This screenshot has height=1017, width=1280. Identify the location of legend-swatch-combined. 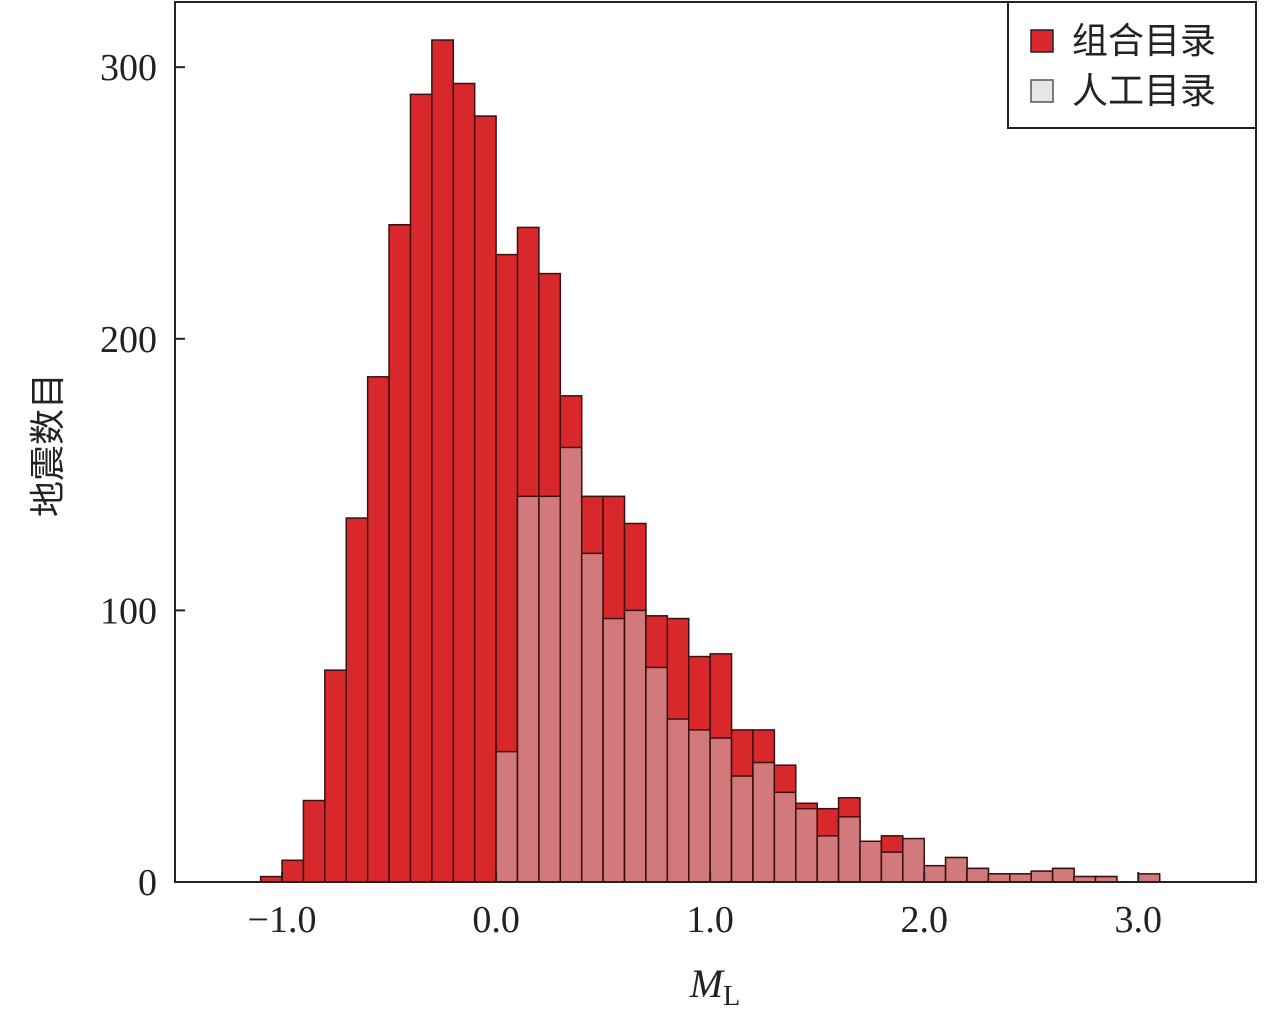
(1042, 41).